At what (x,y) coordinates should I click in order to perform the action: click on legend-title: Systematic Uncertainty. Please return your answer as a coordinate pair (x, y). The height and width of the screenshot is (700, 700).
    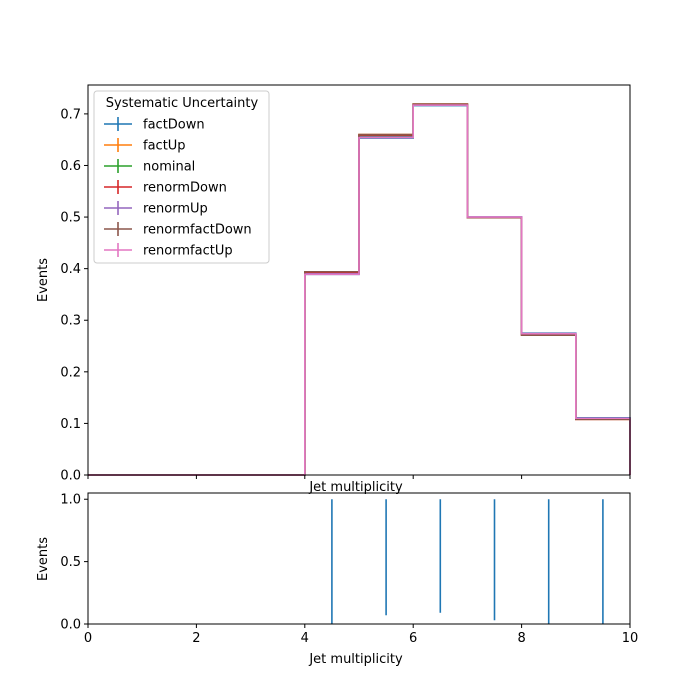
    Looking at the image, I should click on (182, 103).